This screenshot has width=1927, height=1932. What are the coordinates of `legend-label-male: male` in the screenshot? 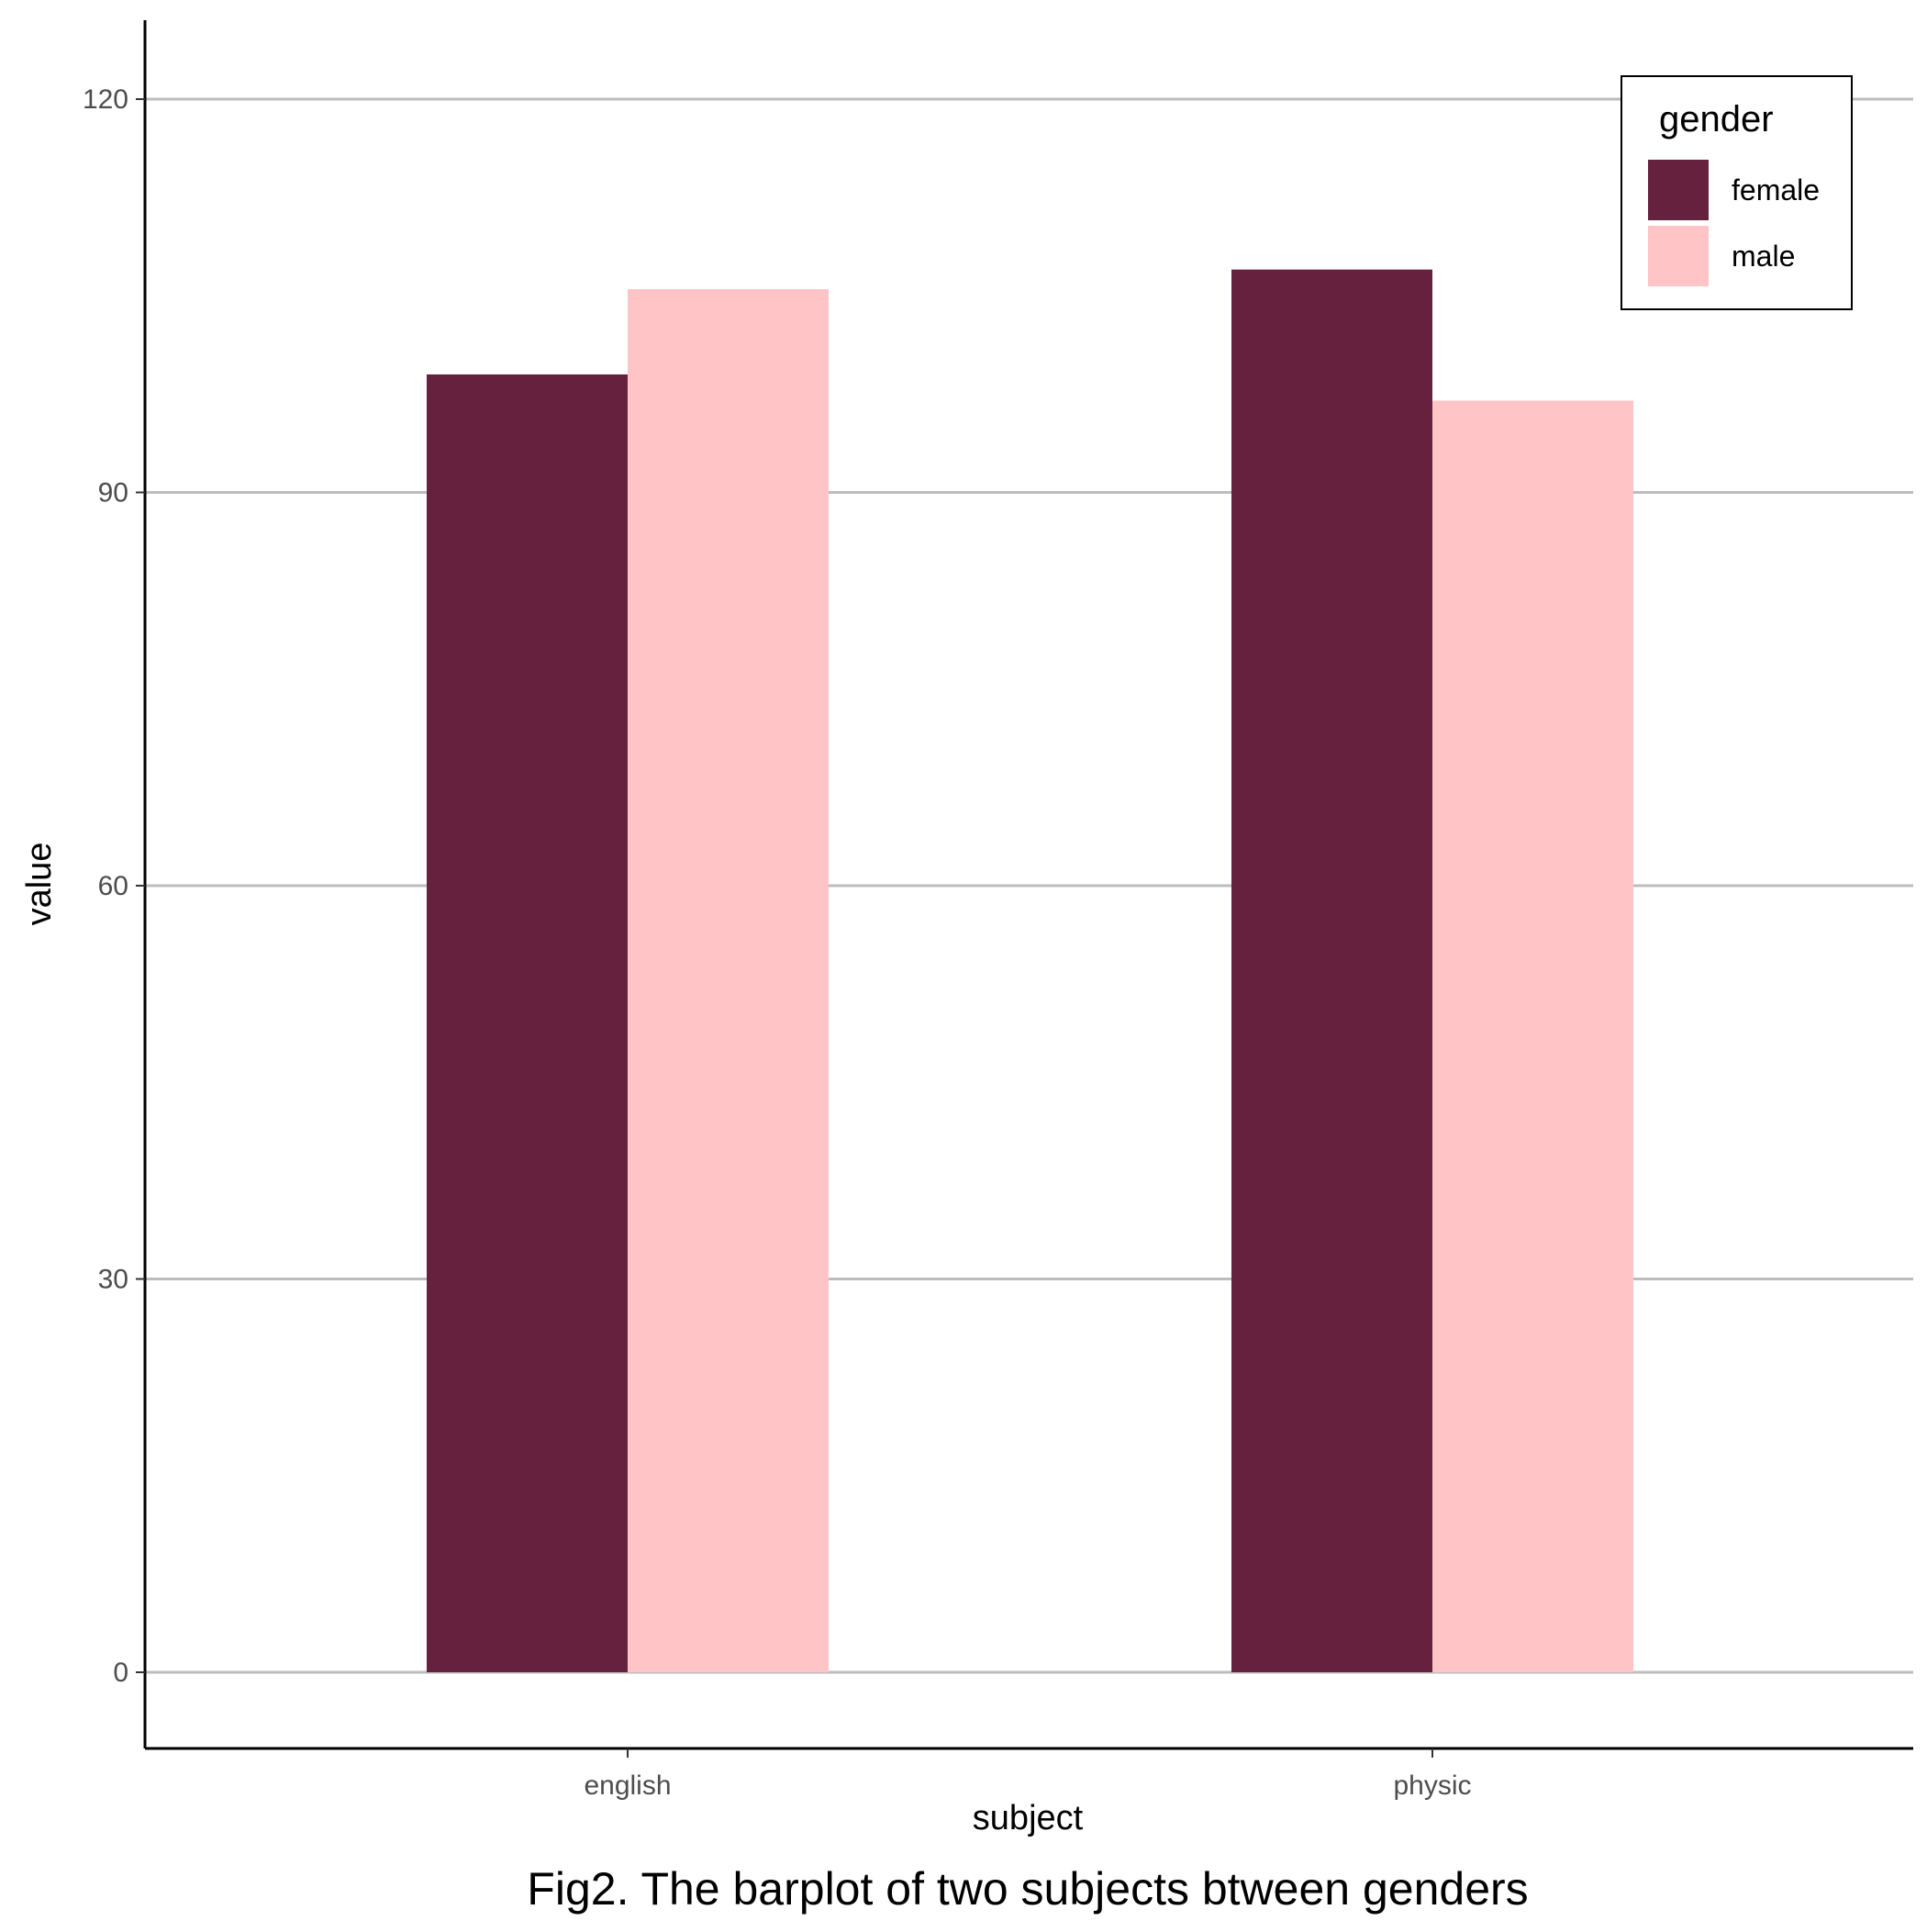 It's located at (1763, 256).